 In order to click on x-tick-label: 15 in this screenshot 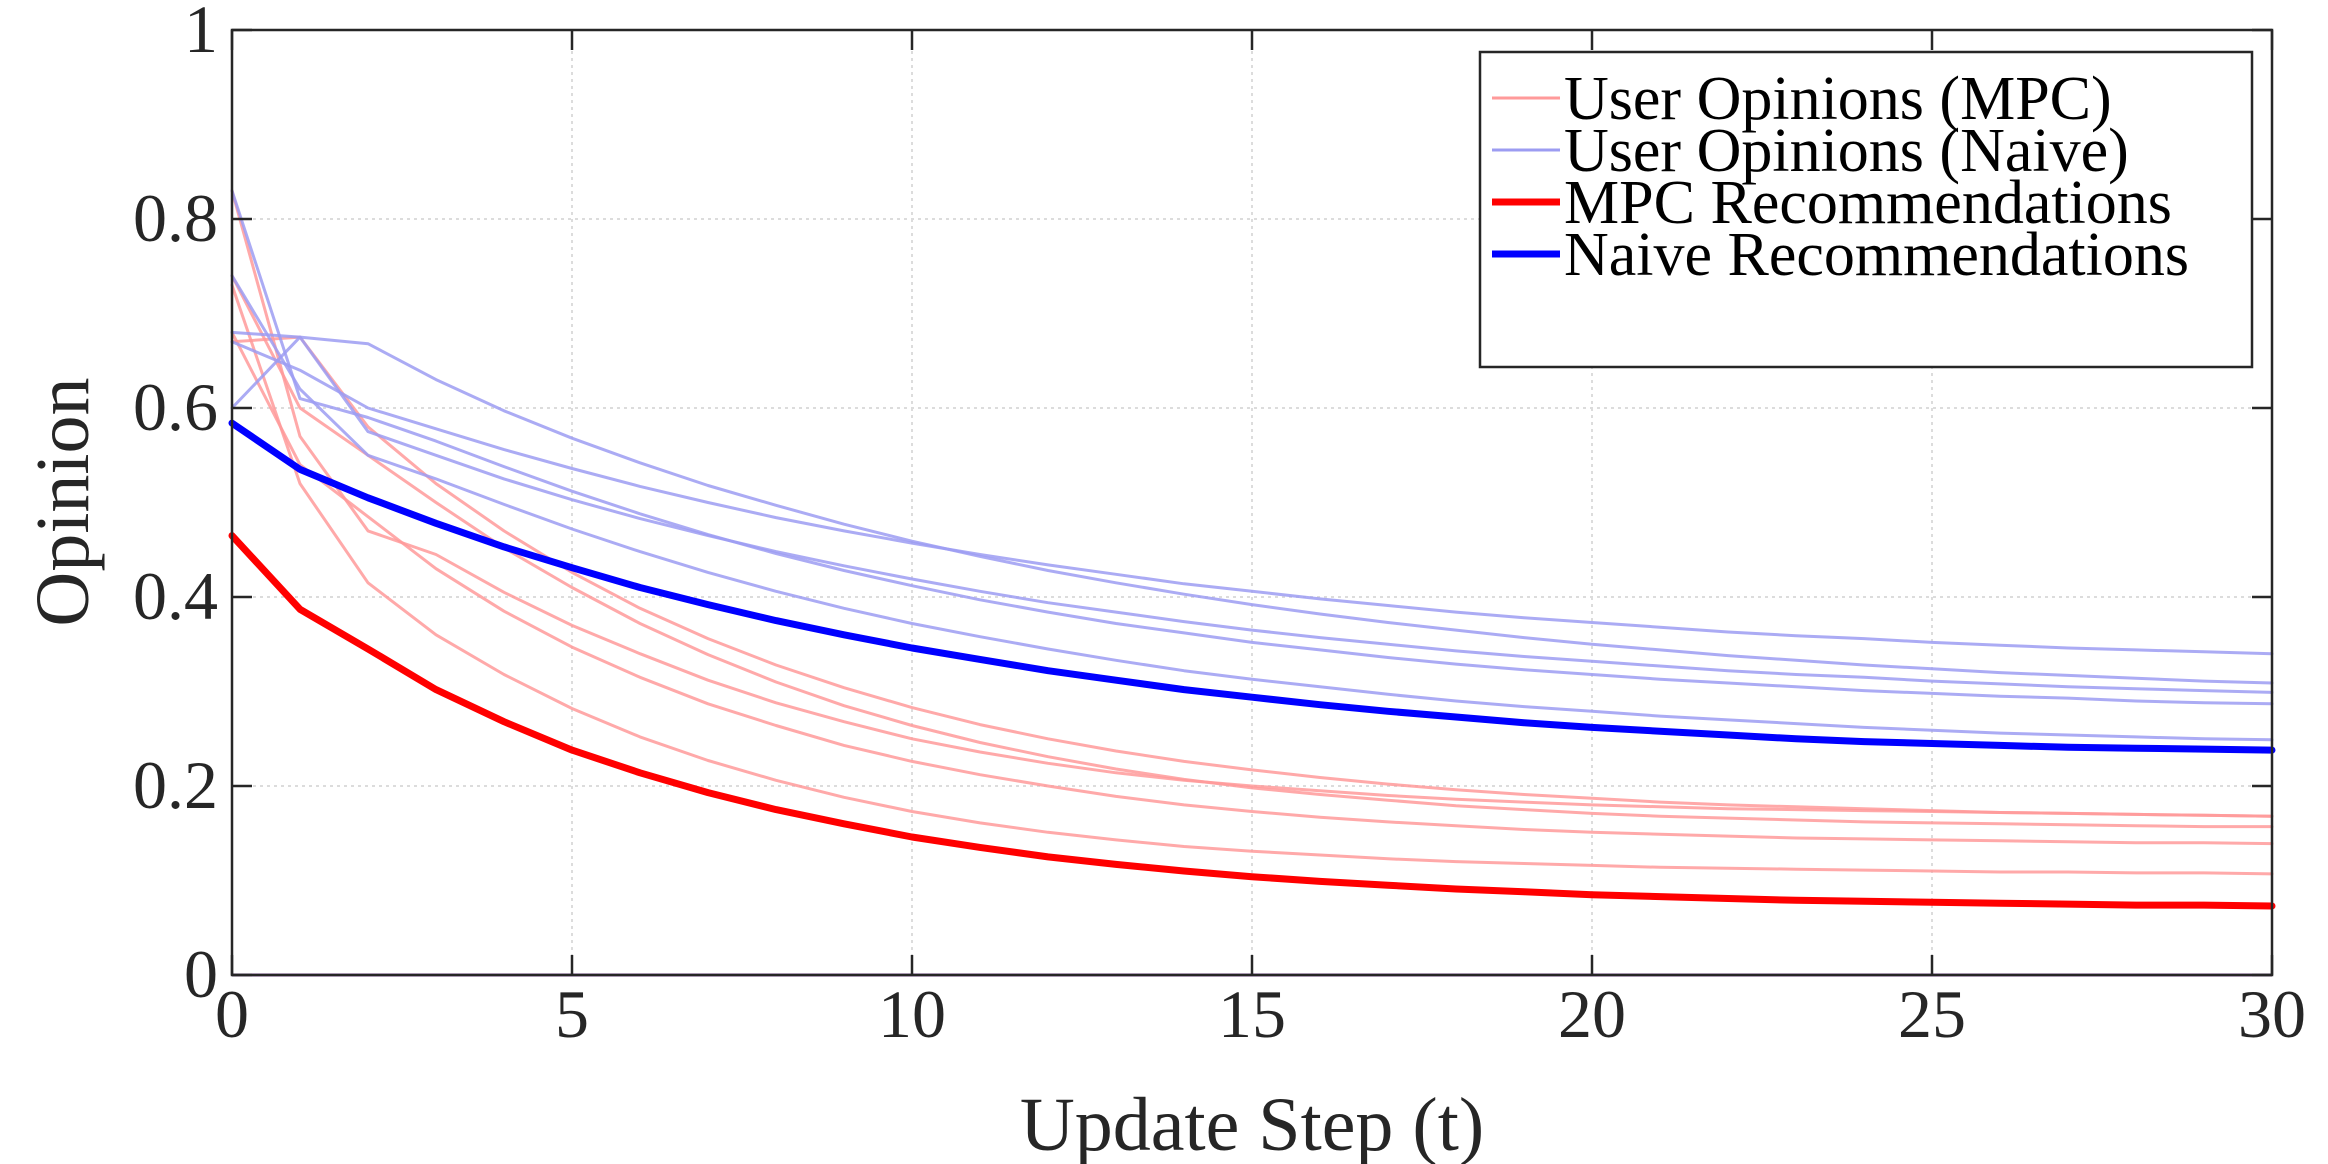, I will do `click(1252, 1014)`.